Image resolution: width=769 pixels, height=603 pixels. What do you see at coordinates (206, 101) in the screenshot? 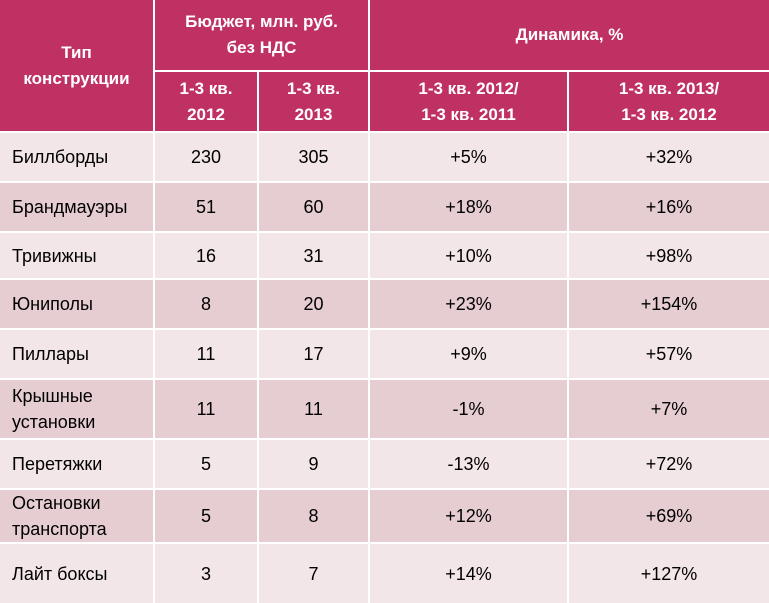
I see `header-budget-2012: 1-3 кв. 2012` at bounding box center [206, 101].